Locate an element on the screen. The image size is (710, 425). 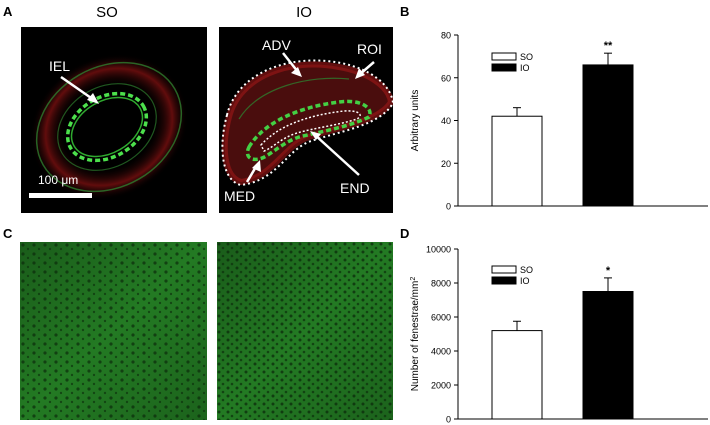
y-tick-label: 40 is located at coordinates (446, 121).